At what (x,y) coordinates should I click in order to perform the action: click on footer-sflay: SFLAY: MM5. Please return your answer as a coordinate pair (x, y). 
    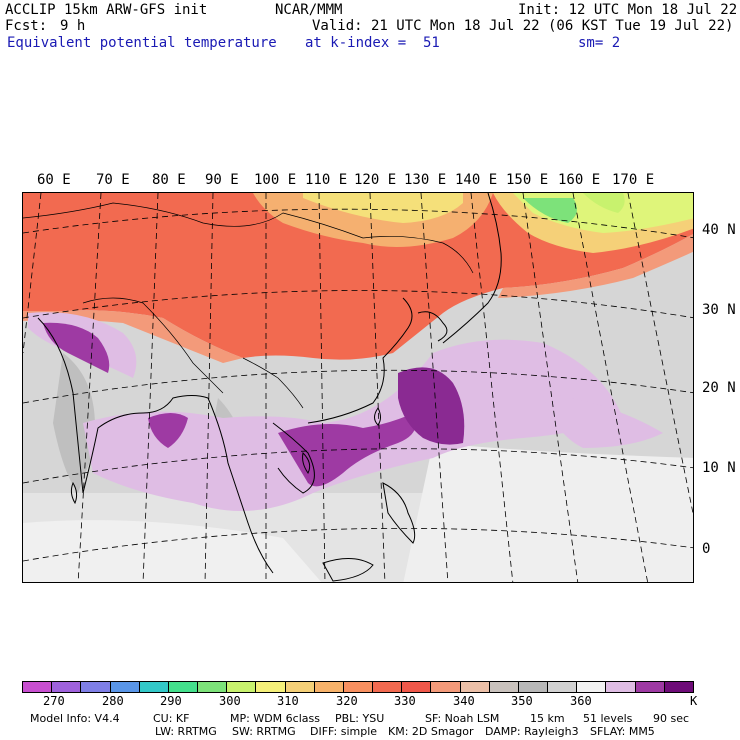
    Looking at the image, I should click on (622, 731).